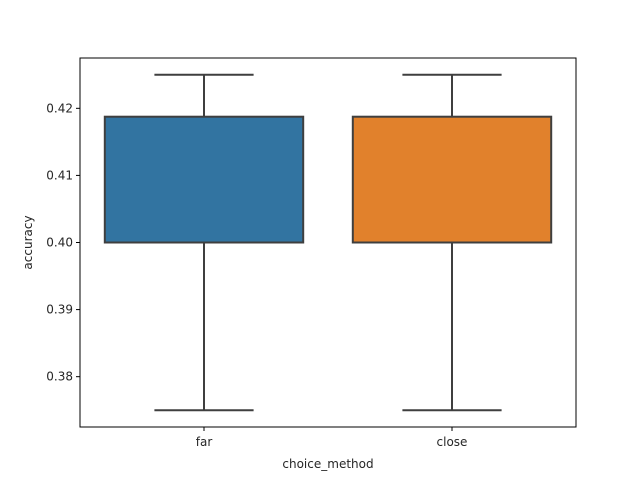  I want to click on y-tick-label: 0.38, so click(59, 377).